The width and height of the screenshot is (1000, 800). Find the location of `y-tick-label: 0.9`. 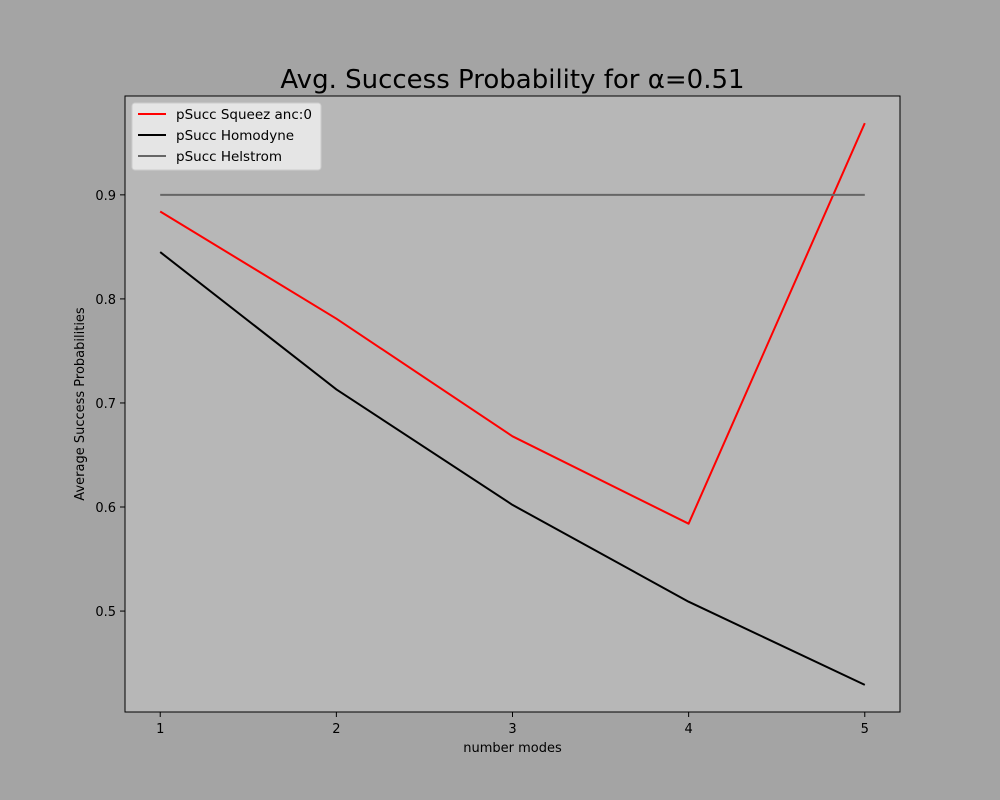

y-tick-label: 0.9 is located at coordinates (105, 196).